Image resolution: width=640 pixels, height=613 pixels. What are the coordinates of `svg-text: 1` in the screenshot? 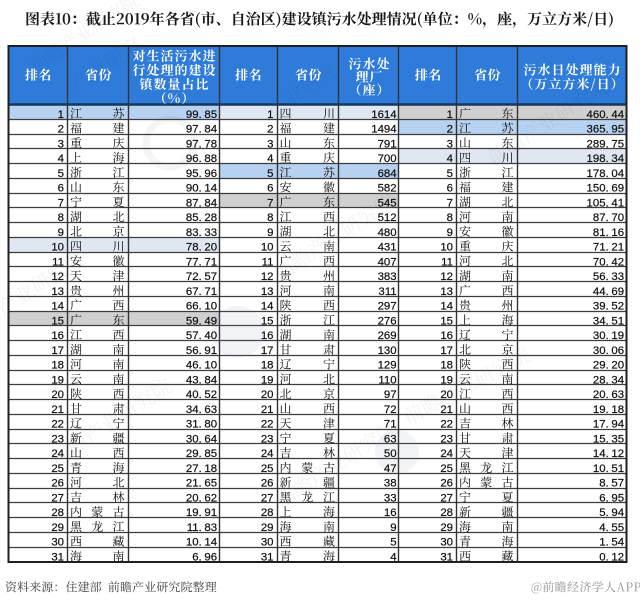 It's located at (270, 115).